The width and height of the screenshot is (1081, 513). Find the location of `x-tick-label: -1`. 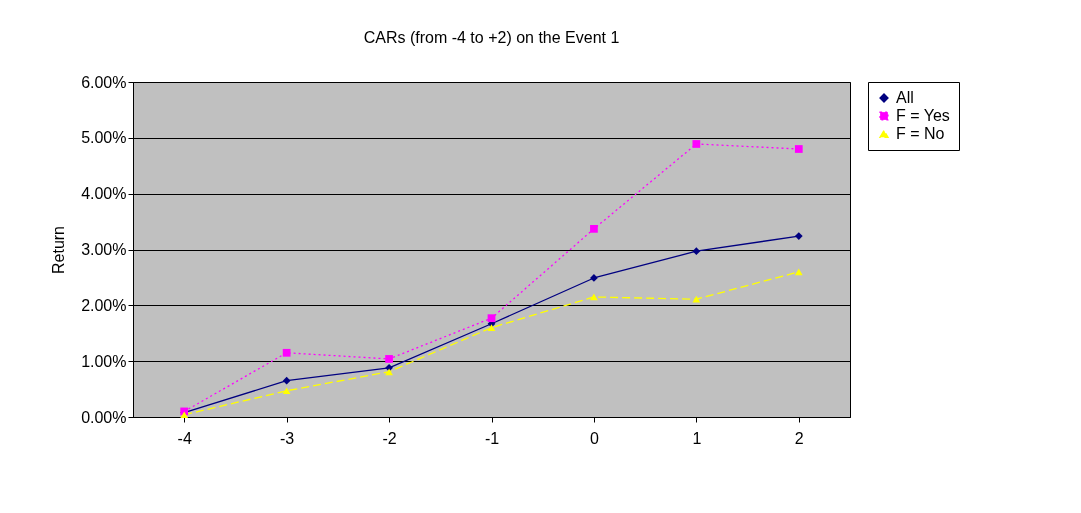

x-tick-label: -1 is located at coordinates (492, 438).